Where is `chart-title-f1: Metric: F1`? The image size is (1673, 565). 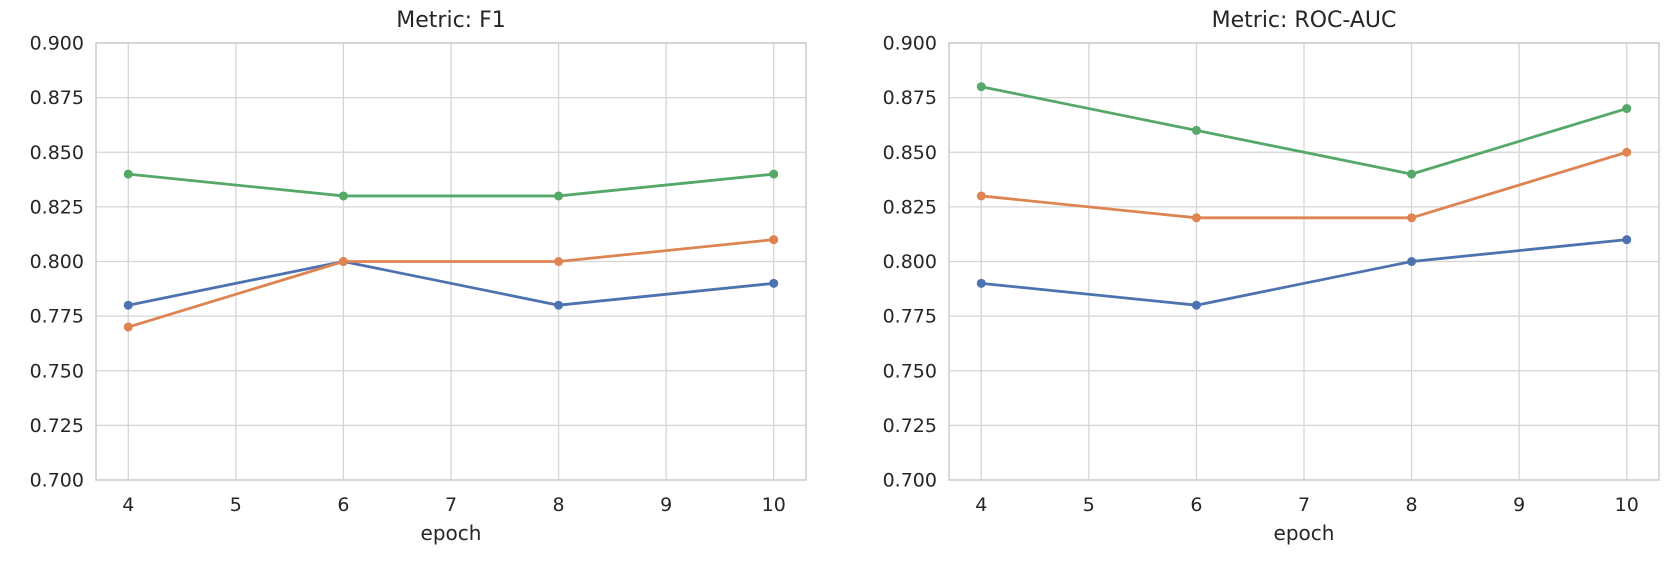 chart-title-f1: Metric: F1 is located at coordinates (451, 20).